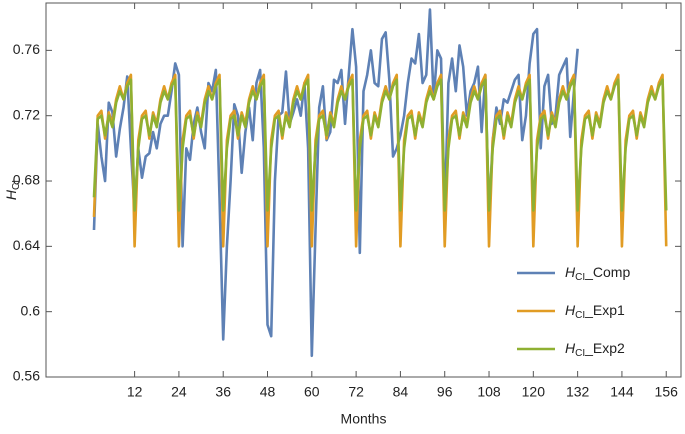  What do you see at coordinates (223, 392) in the screenshot?
I see `x-tick-label: 36` at bounding box center [223, 392].